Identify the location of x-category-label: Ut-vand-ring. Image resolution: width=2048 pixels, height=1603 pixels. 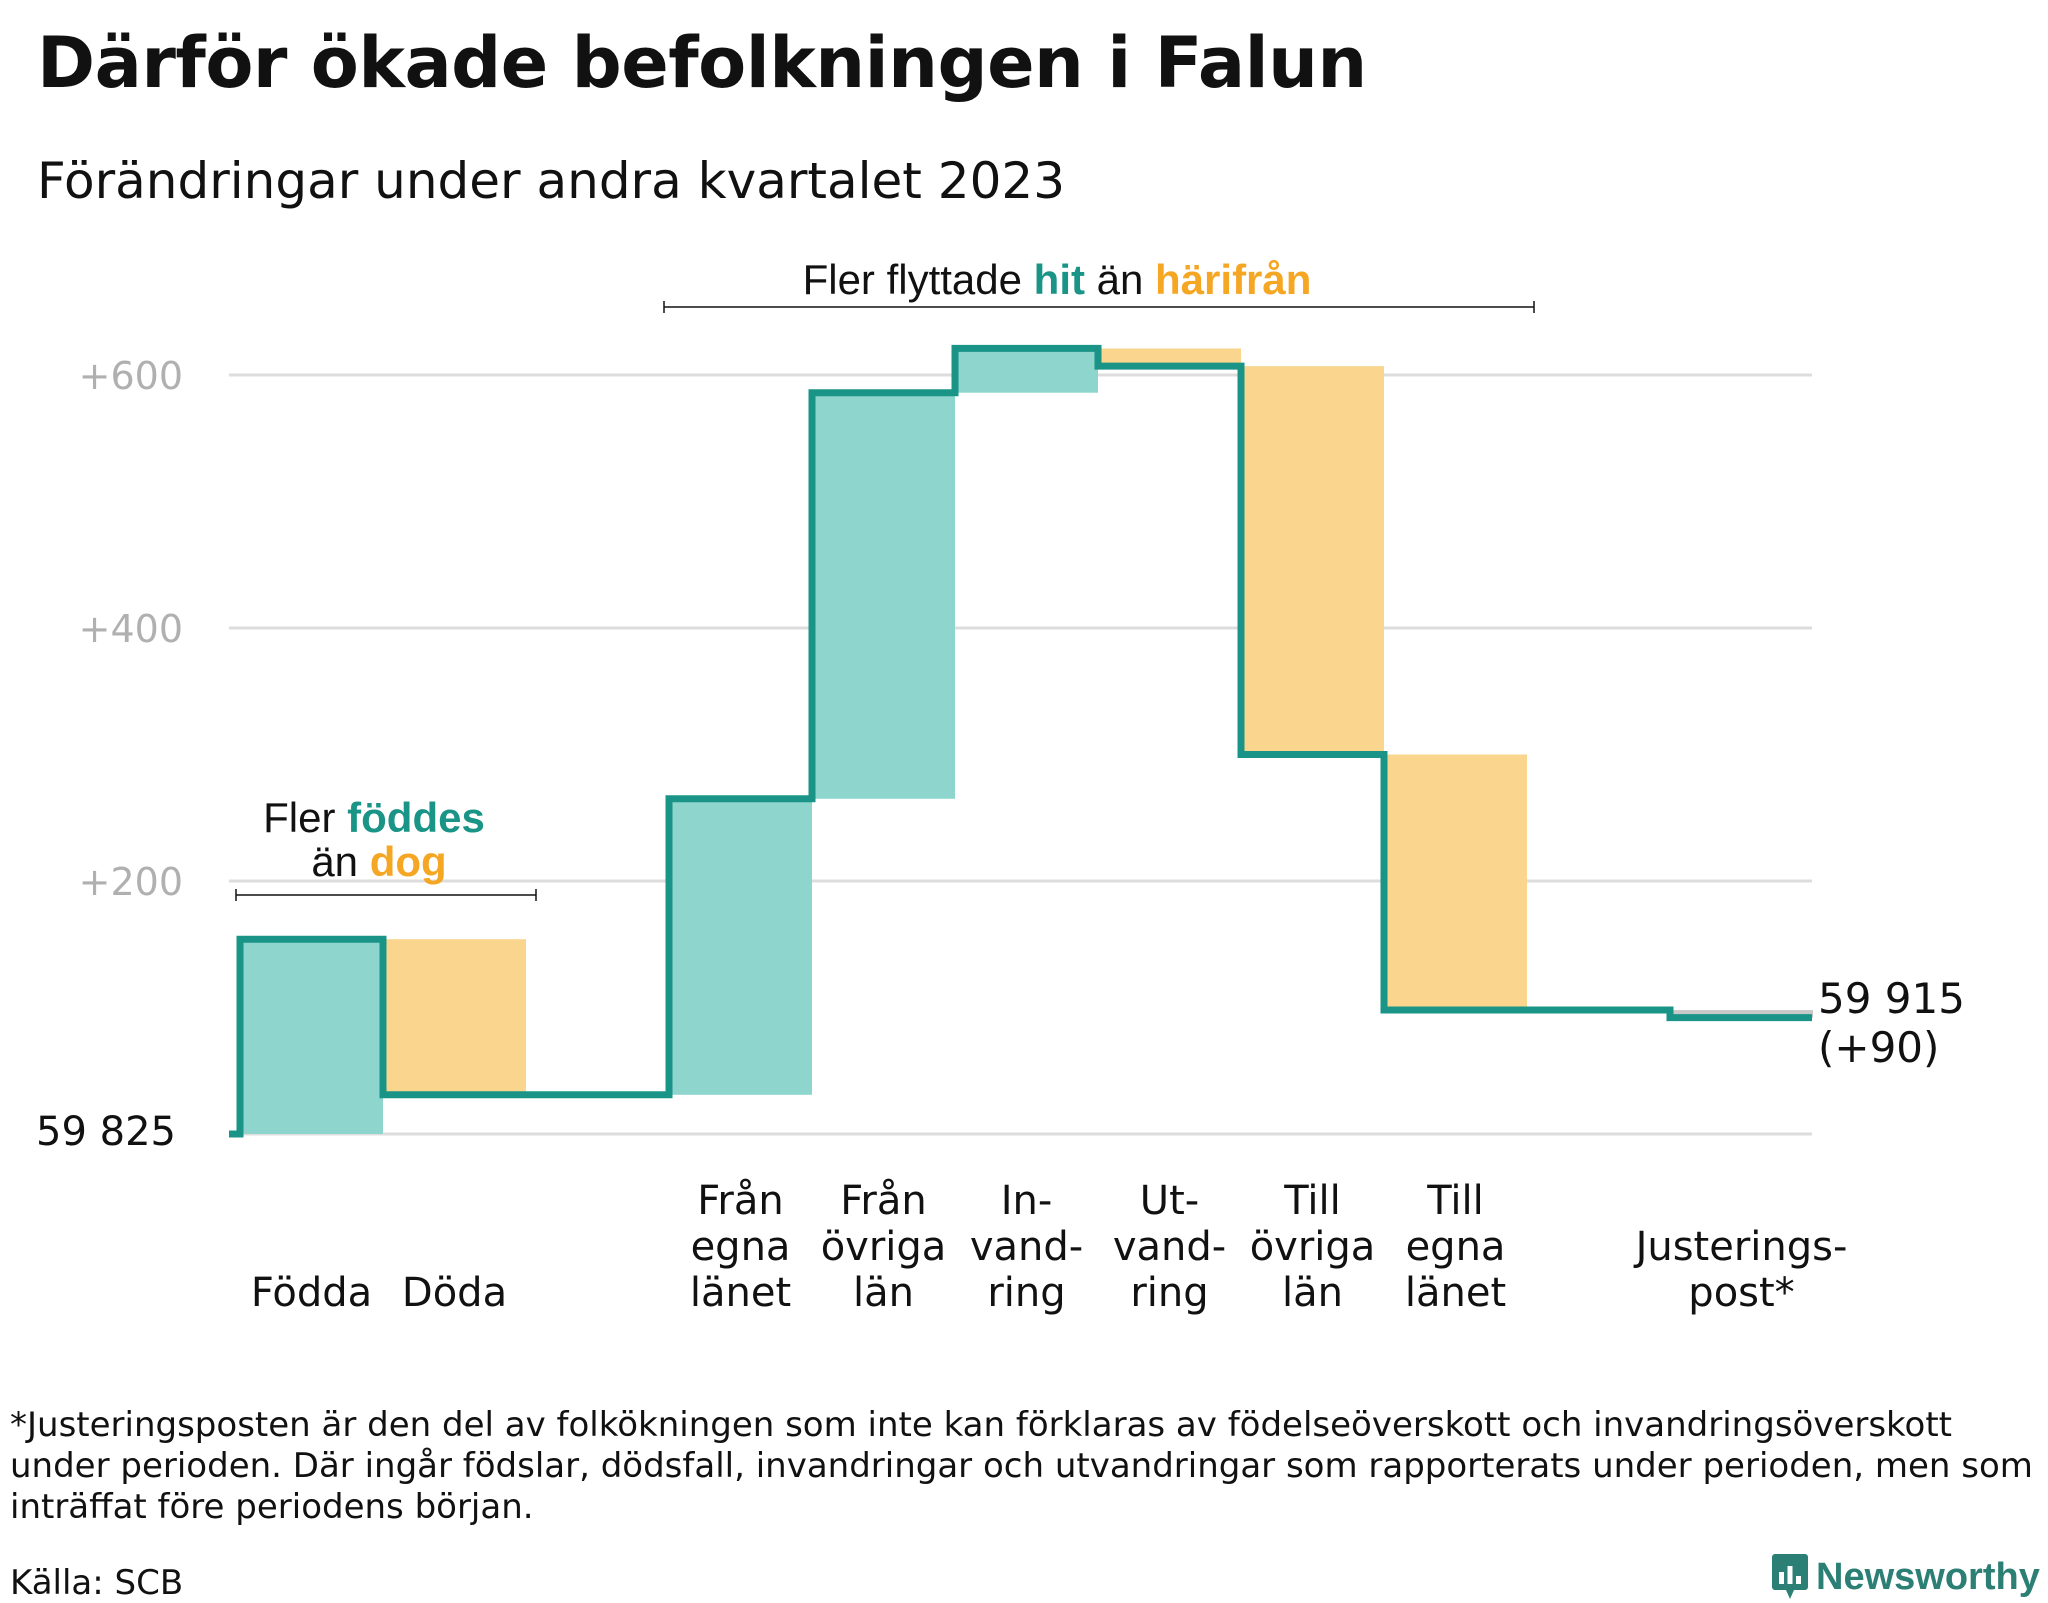
(1169, 1247).